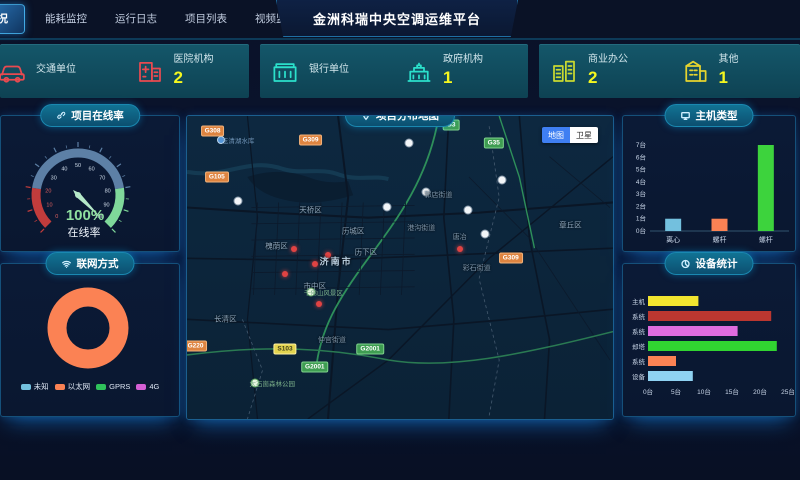 The height and width of the screenshot is (480, 800). I want to click on bar-螺杆-1, so click(719, 224).